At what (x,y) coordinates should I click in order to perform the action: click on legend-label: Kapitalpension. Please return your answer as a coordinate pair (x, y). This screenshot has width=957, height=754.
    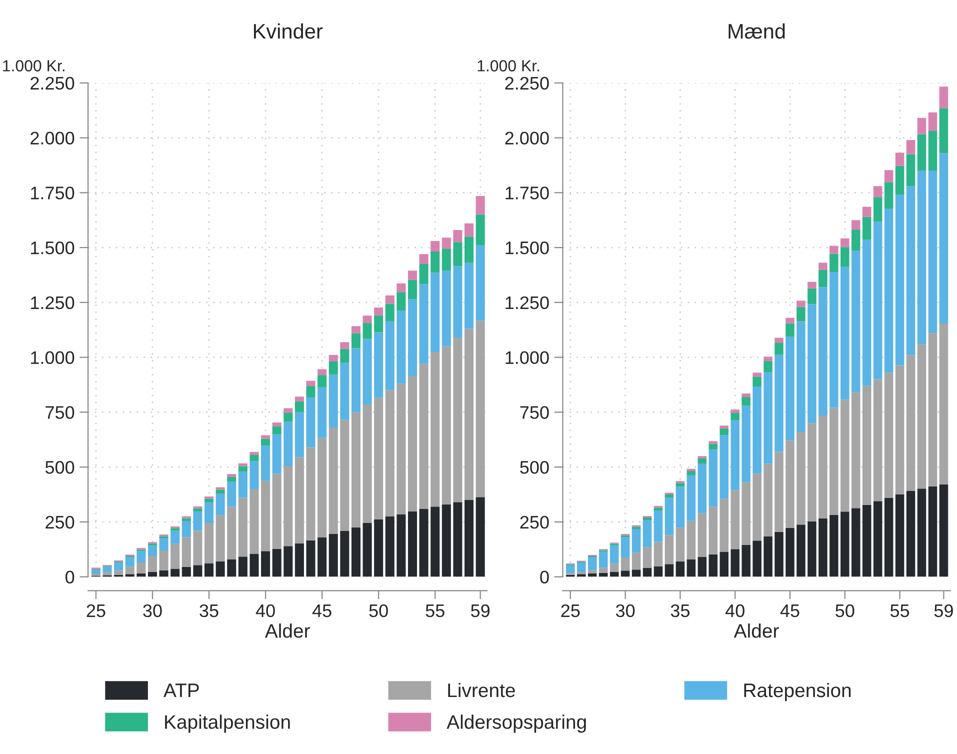
    Looking at the image, I should click on (227, 723).